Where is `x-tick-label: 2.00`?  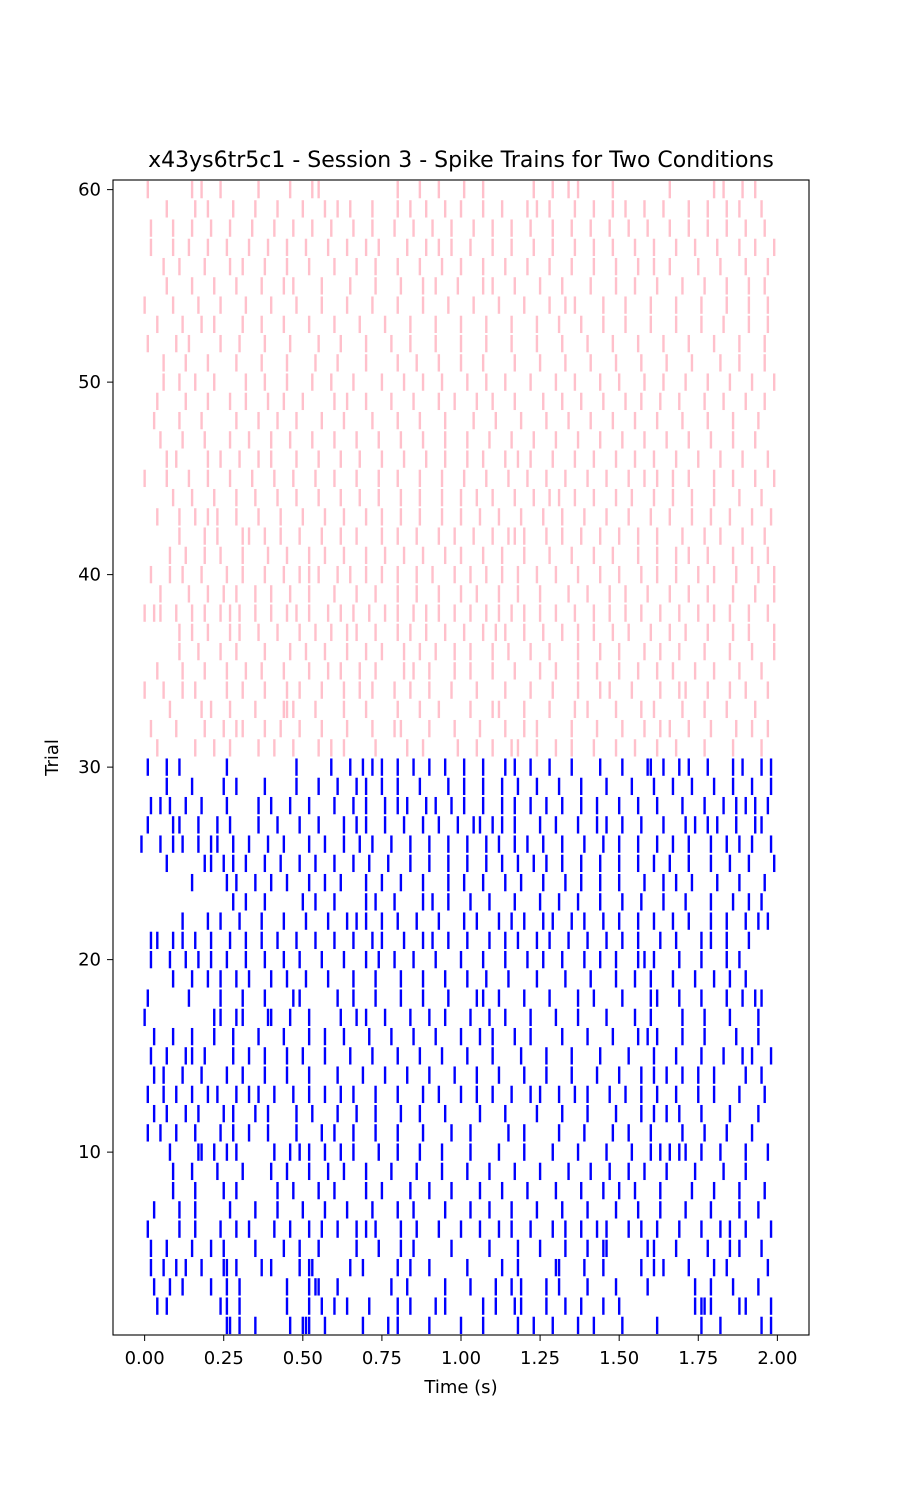 x-tick-label: 2.00 is located at coordinates (777, 1358).